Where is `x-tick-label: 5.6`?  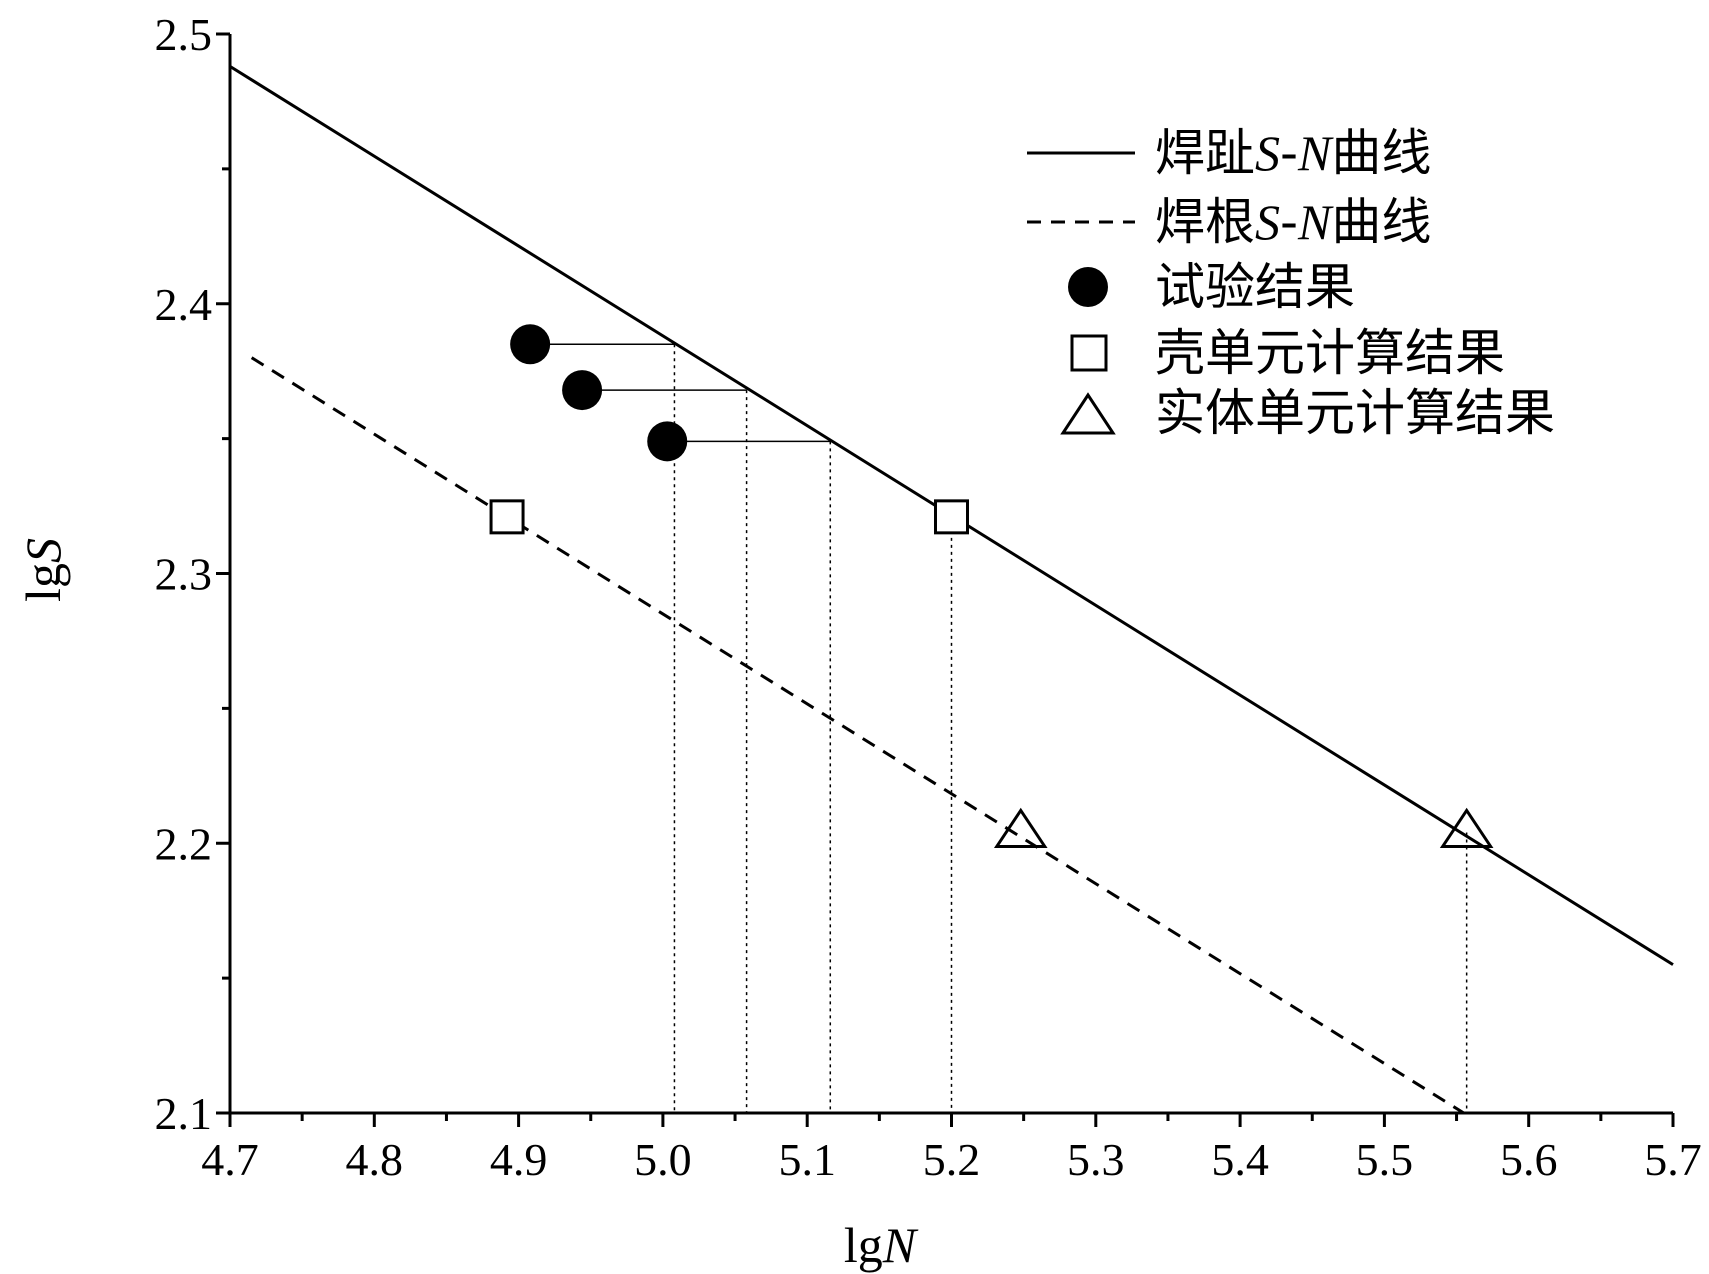
x-tick-label: 5.6 is located at coordinates (1529, 1159).